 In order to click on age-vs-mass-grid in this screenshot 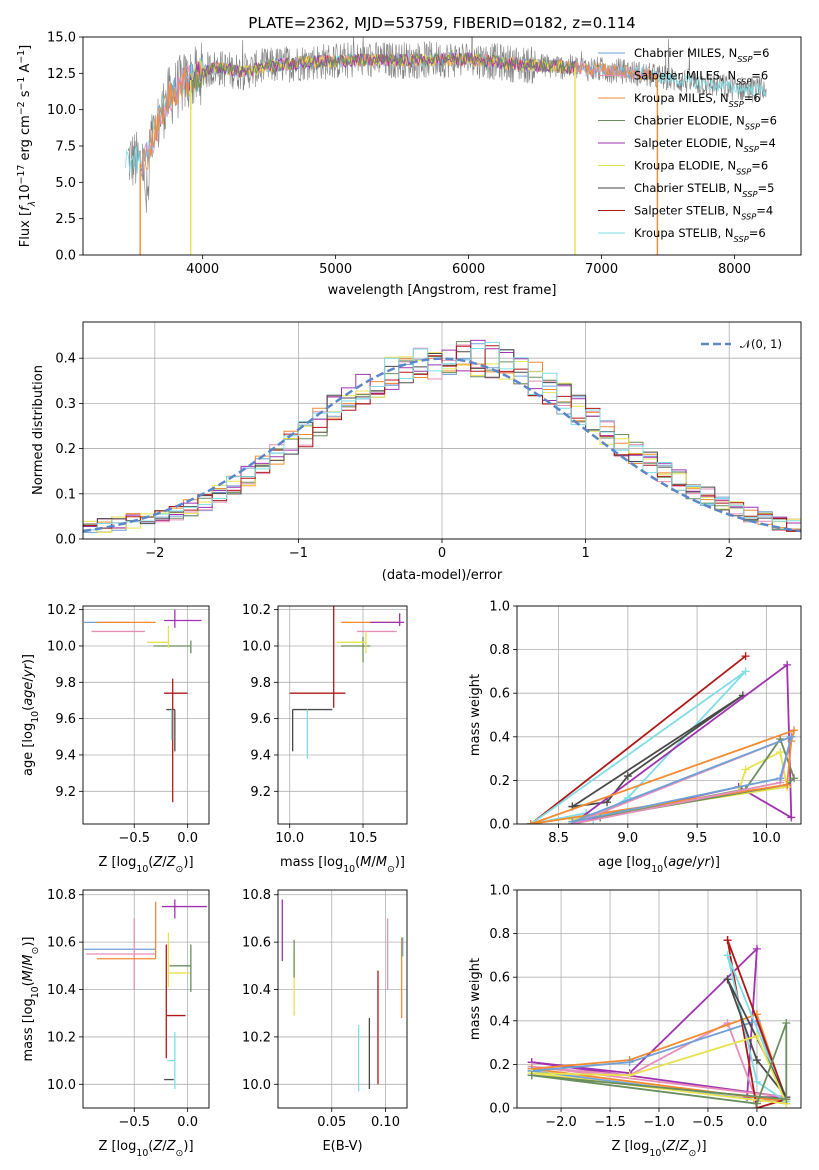, I will do `click(342, 715)`.